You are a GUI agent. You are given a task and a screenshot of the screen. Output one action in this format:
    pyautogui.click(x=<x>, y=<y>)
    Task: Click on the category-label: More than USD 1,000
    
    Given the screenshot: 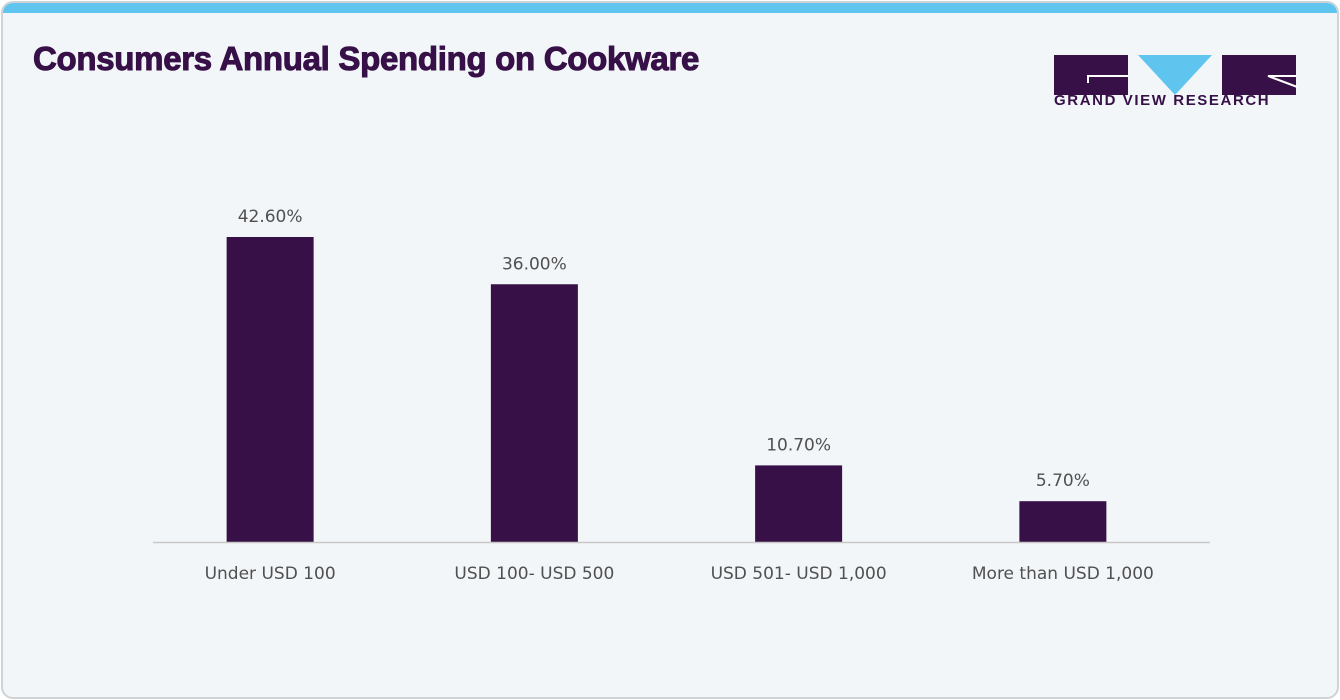 What is the action you would take?
    pyautogui.click(x=1063, y=574)
    